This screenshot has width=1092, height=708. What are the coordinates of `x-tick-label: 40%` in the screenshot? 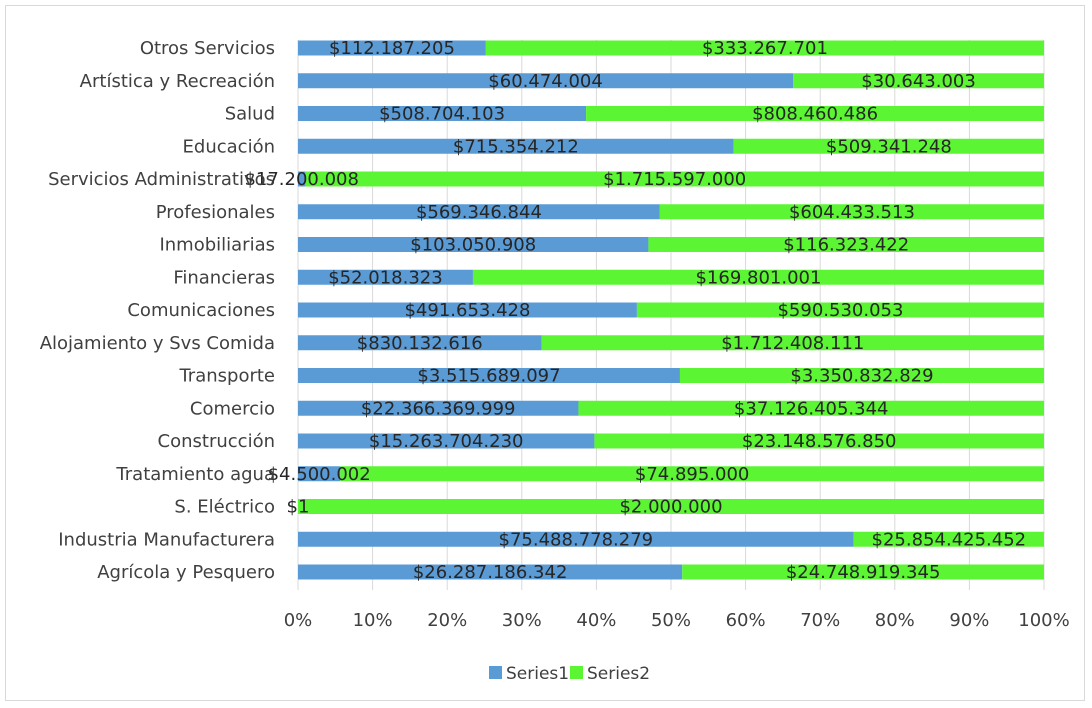 It's located at (596, 620).